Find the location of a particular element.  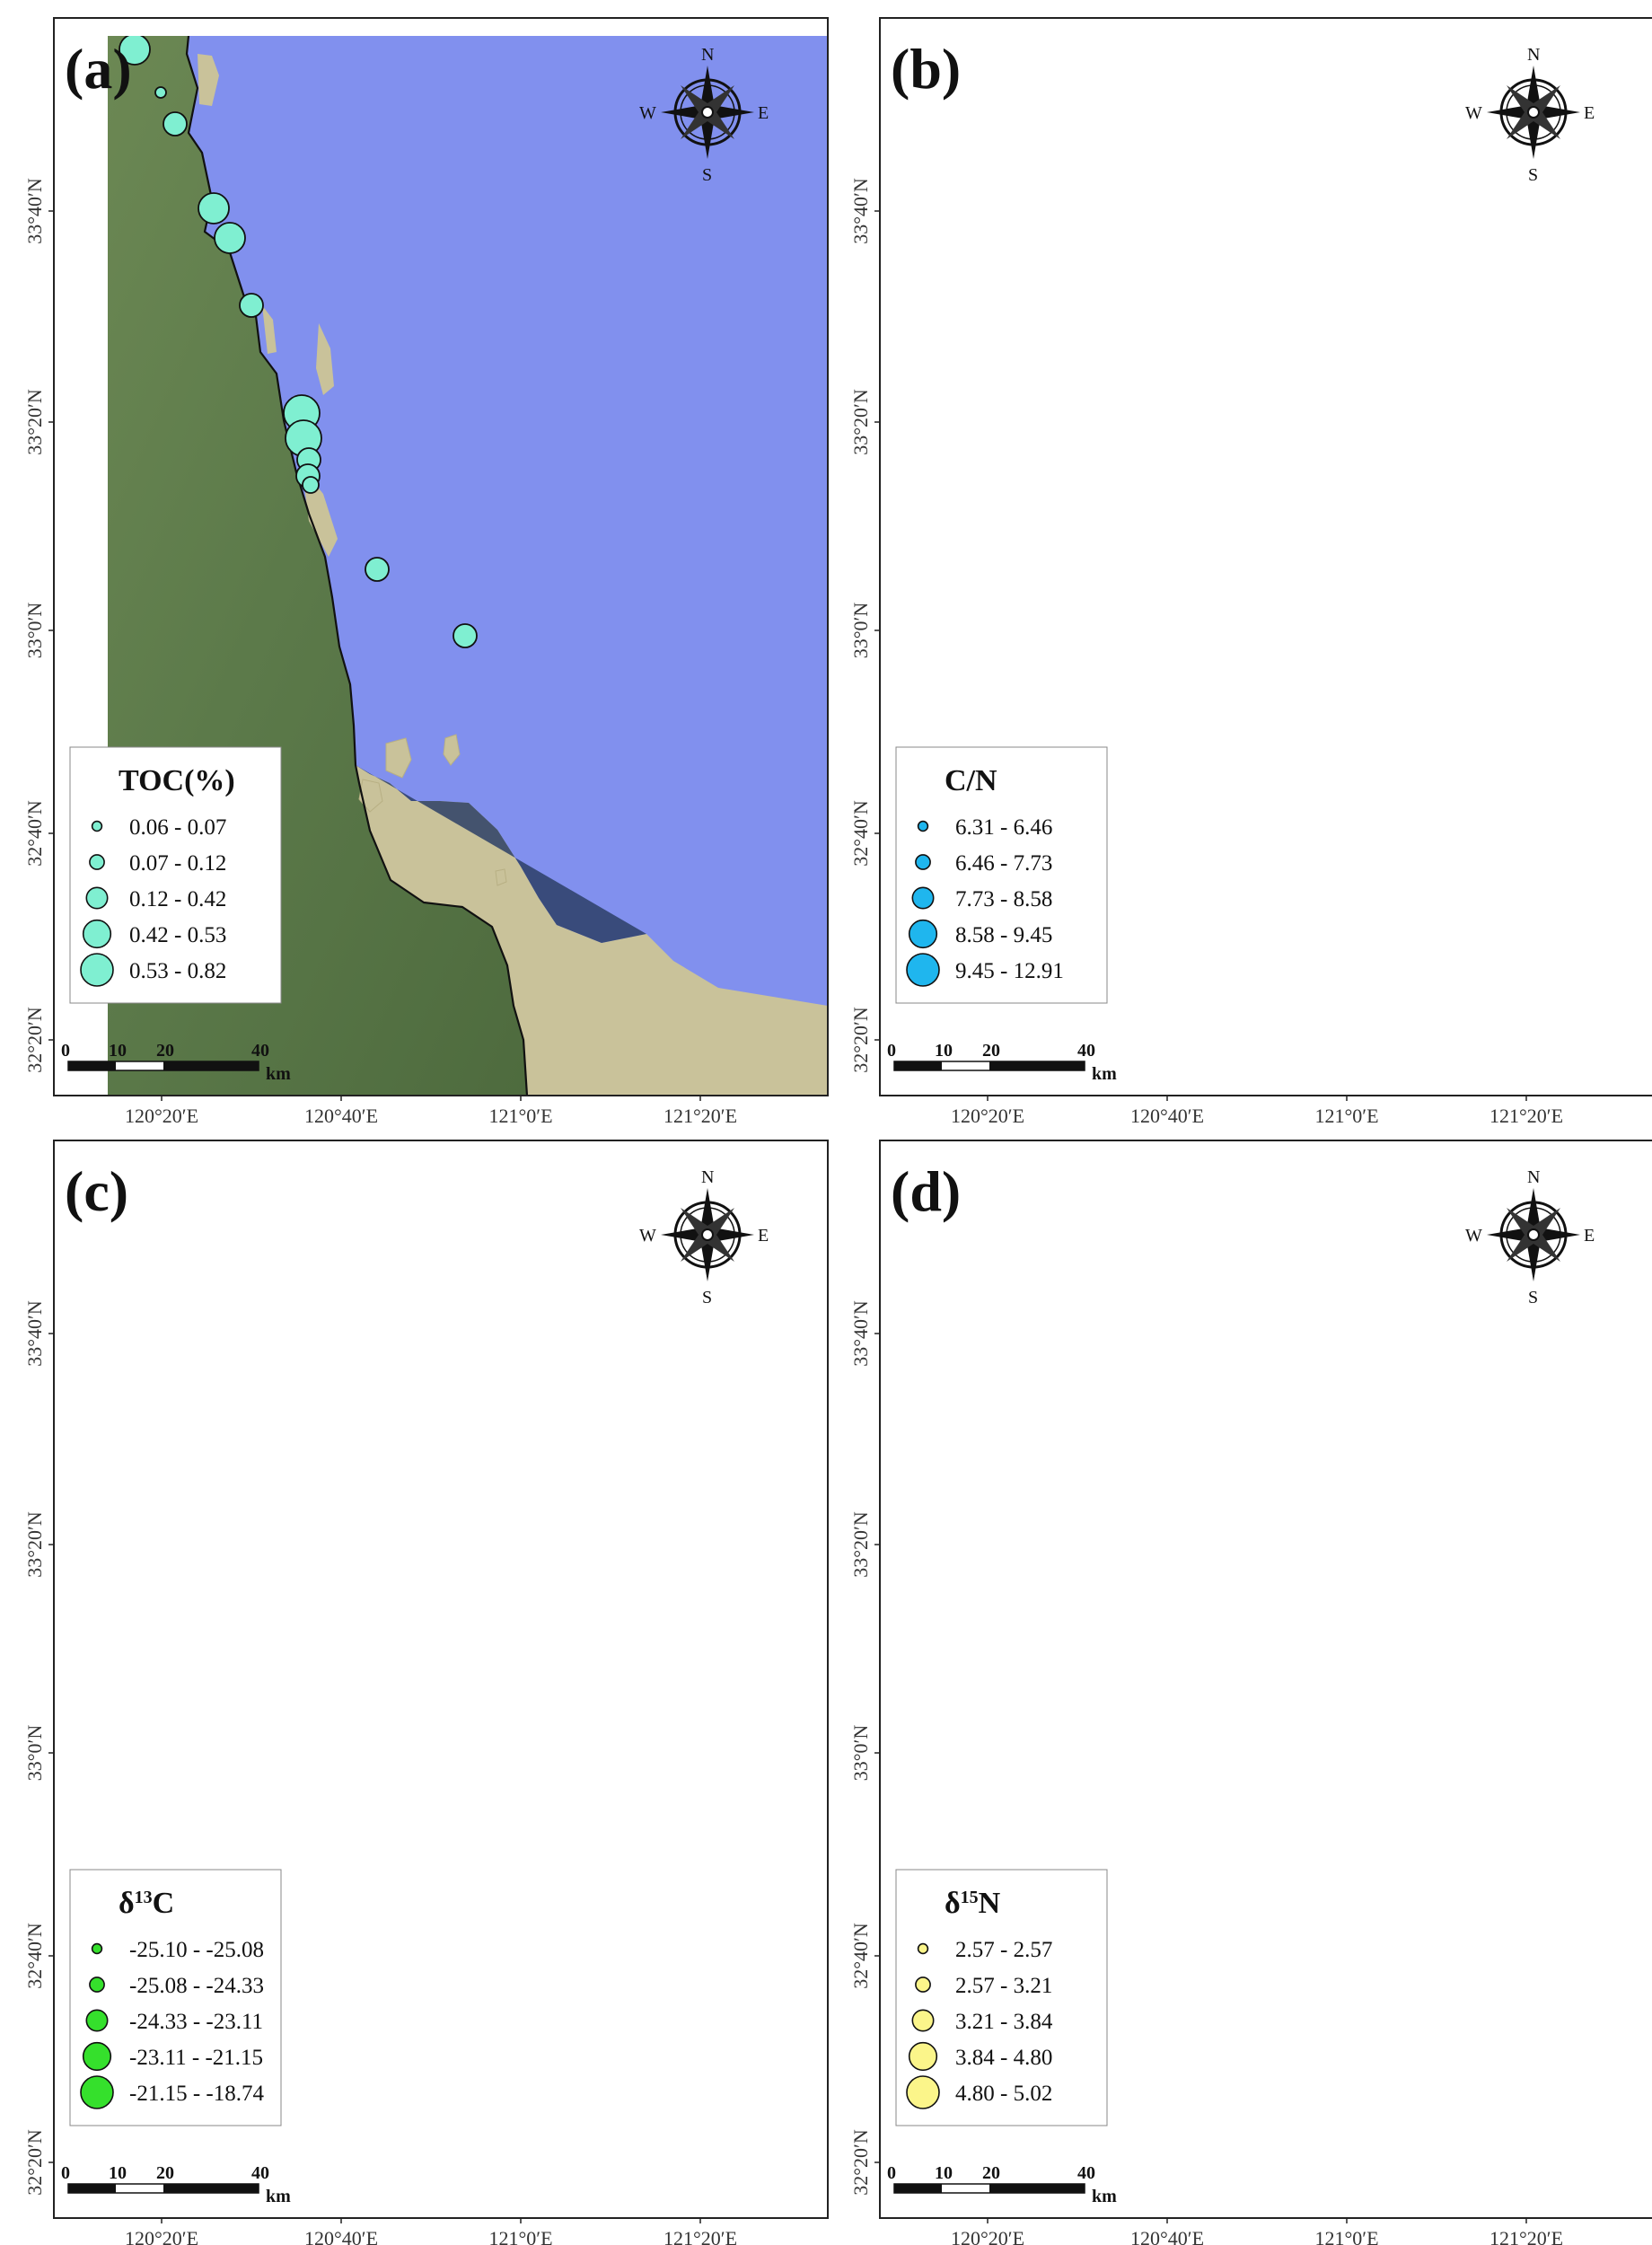

legend-class-label: 3.84 - 4.80 is located at coordinates (1004, 2058).